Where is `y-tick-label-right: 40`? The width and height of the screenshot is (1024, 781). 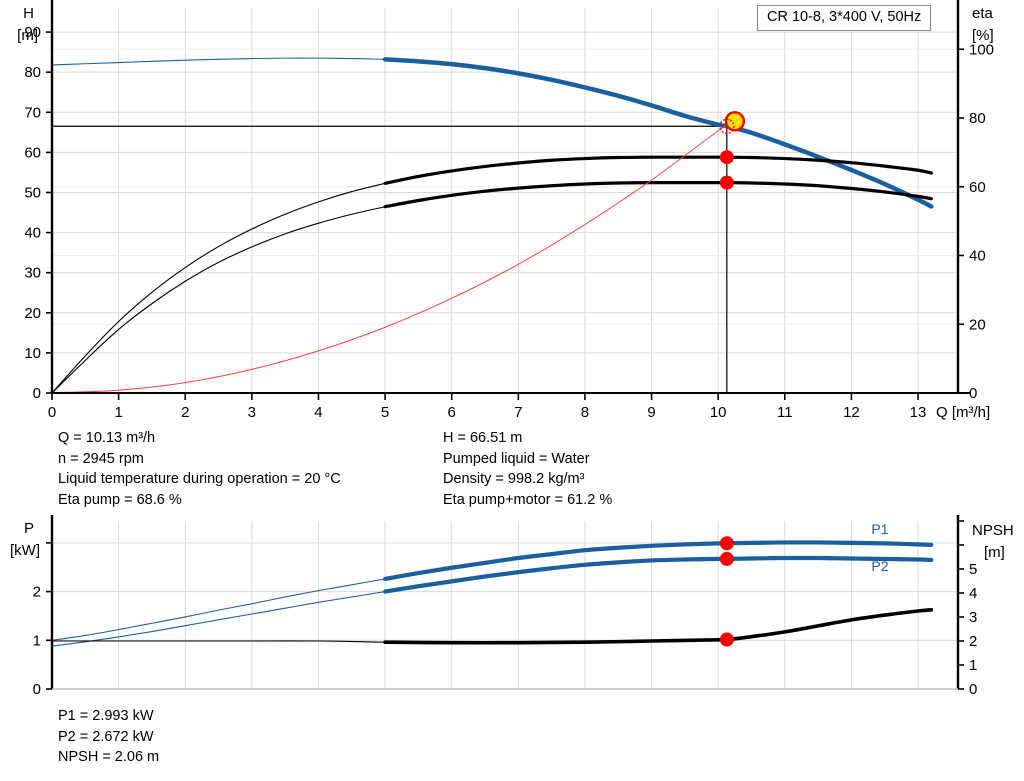
y-tick-label-right: 40 is located at coordinates (977, 256).